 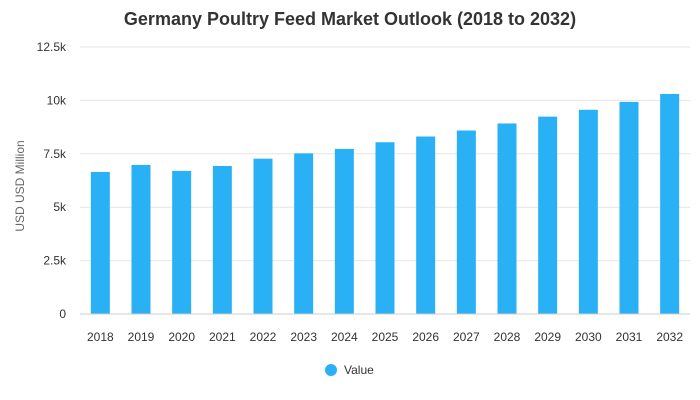 What do you see at coordinates (466, 337) in the screenshot?
I see `x-tick-label: 2027` at bounding box center [466, 337].